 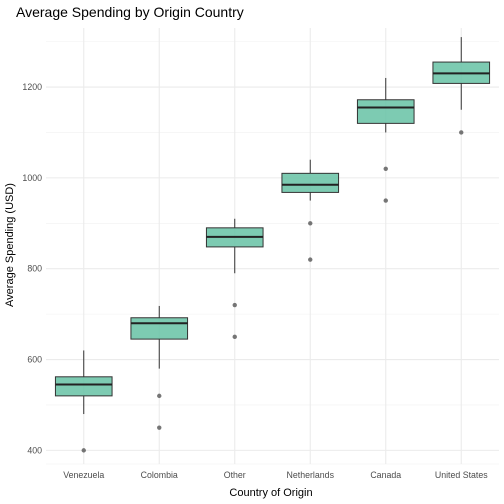 What do you see at coordinates (235, 475) in the screenshot?
I see `x-tick-label: Other` at bounding box center [235, 475].